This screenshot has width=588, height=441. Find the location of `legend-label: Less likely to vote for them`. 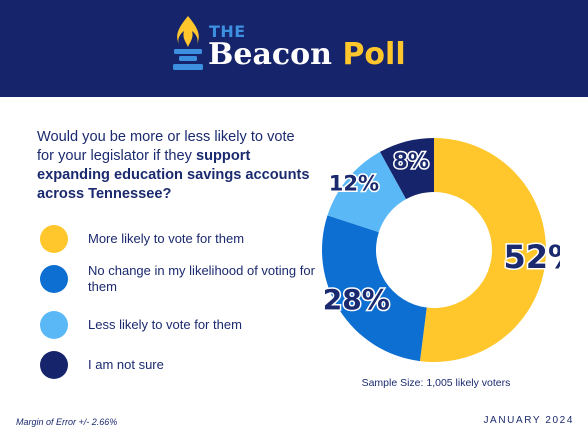

legend-label: Less likely to vote for them is located at coordinates (165, 324).